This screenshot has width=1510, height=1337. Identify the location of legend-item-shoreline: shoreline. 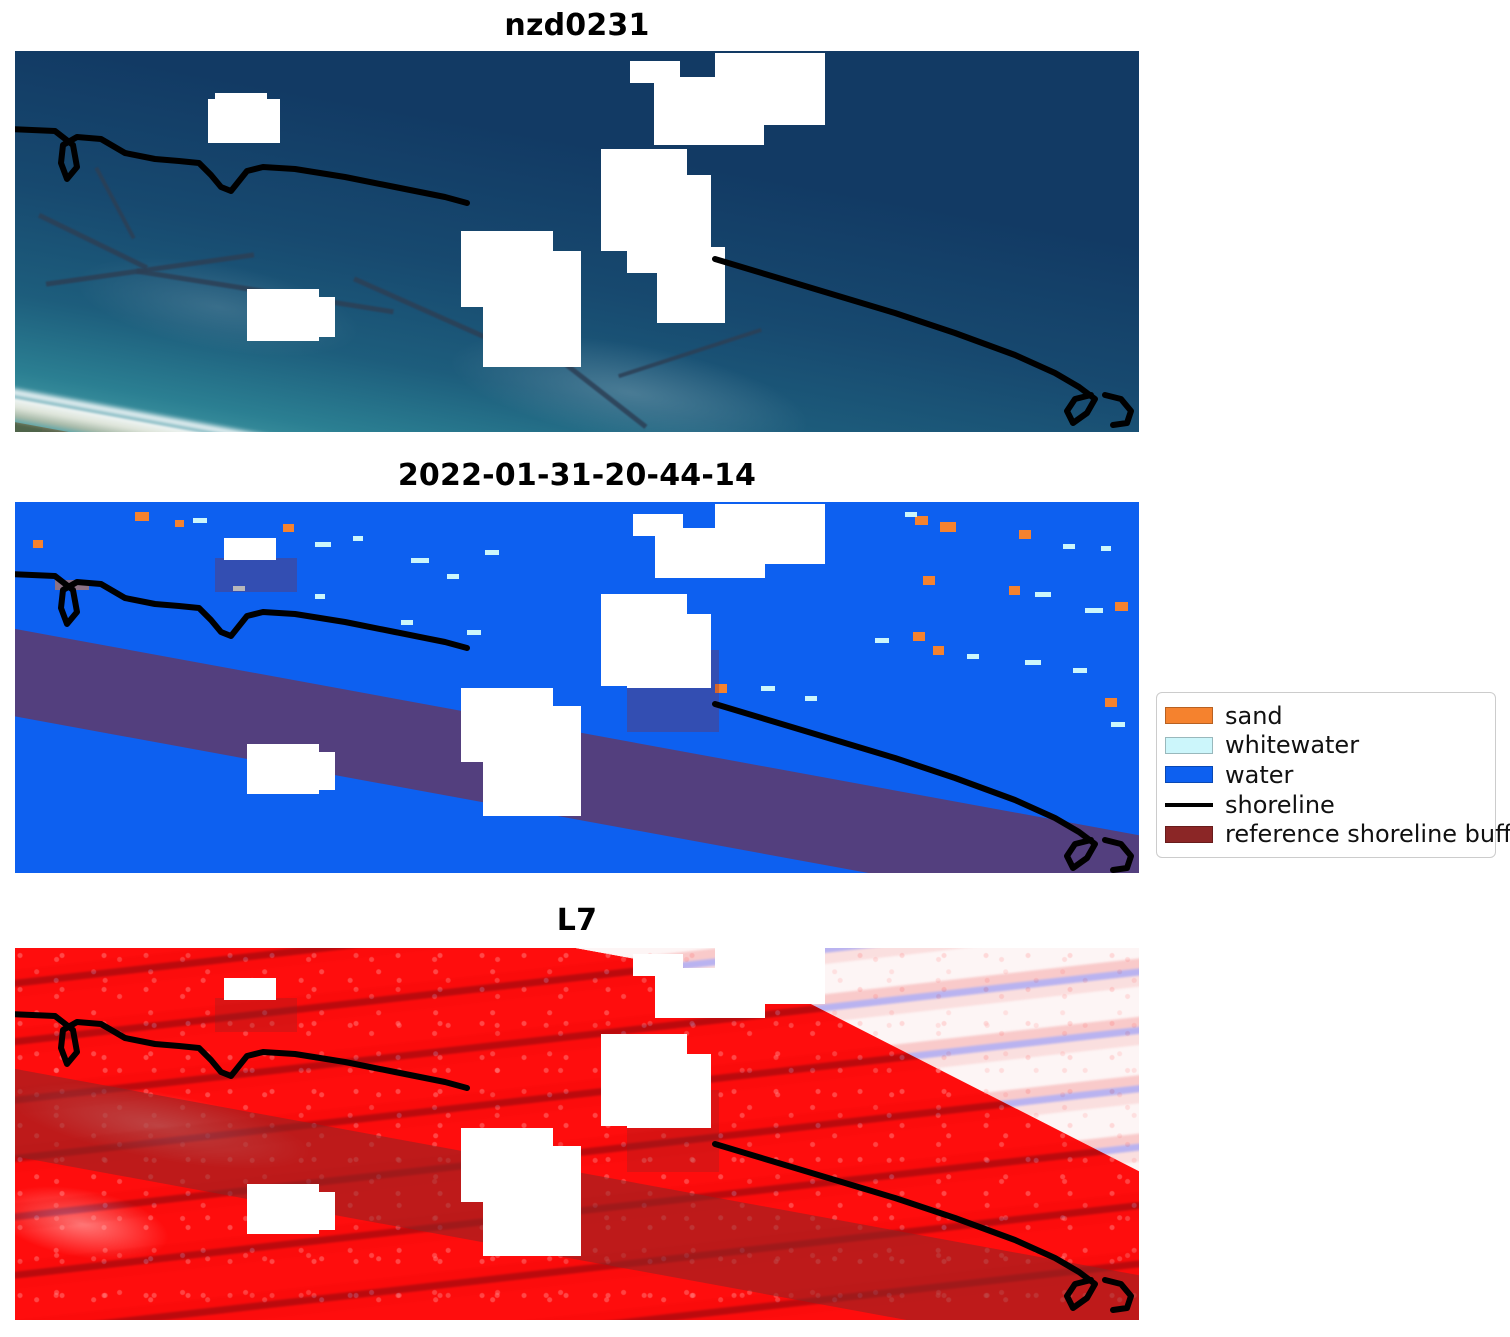
(1325, 805).